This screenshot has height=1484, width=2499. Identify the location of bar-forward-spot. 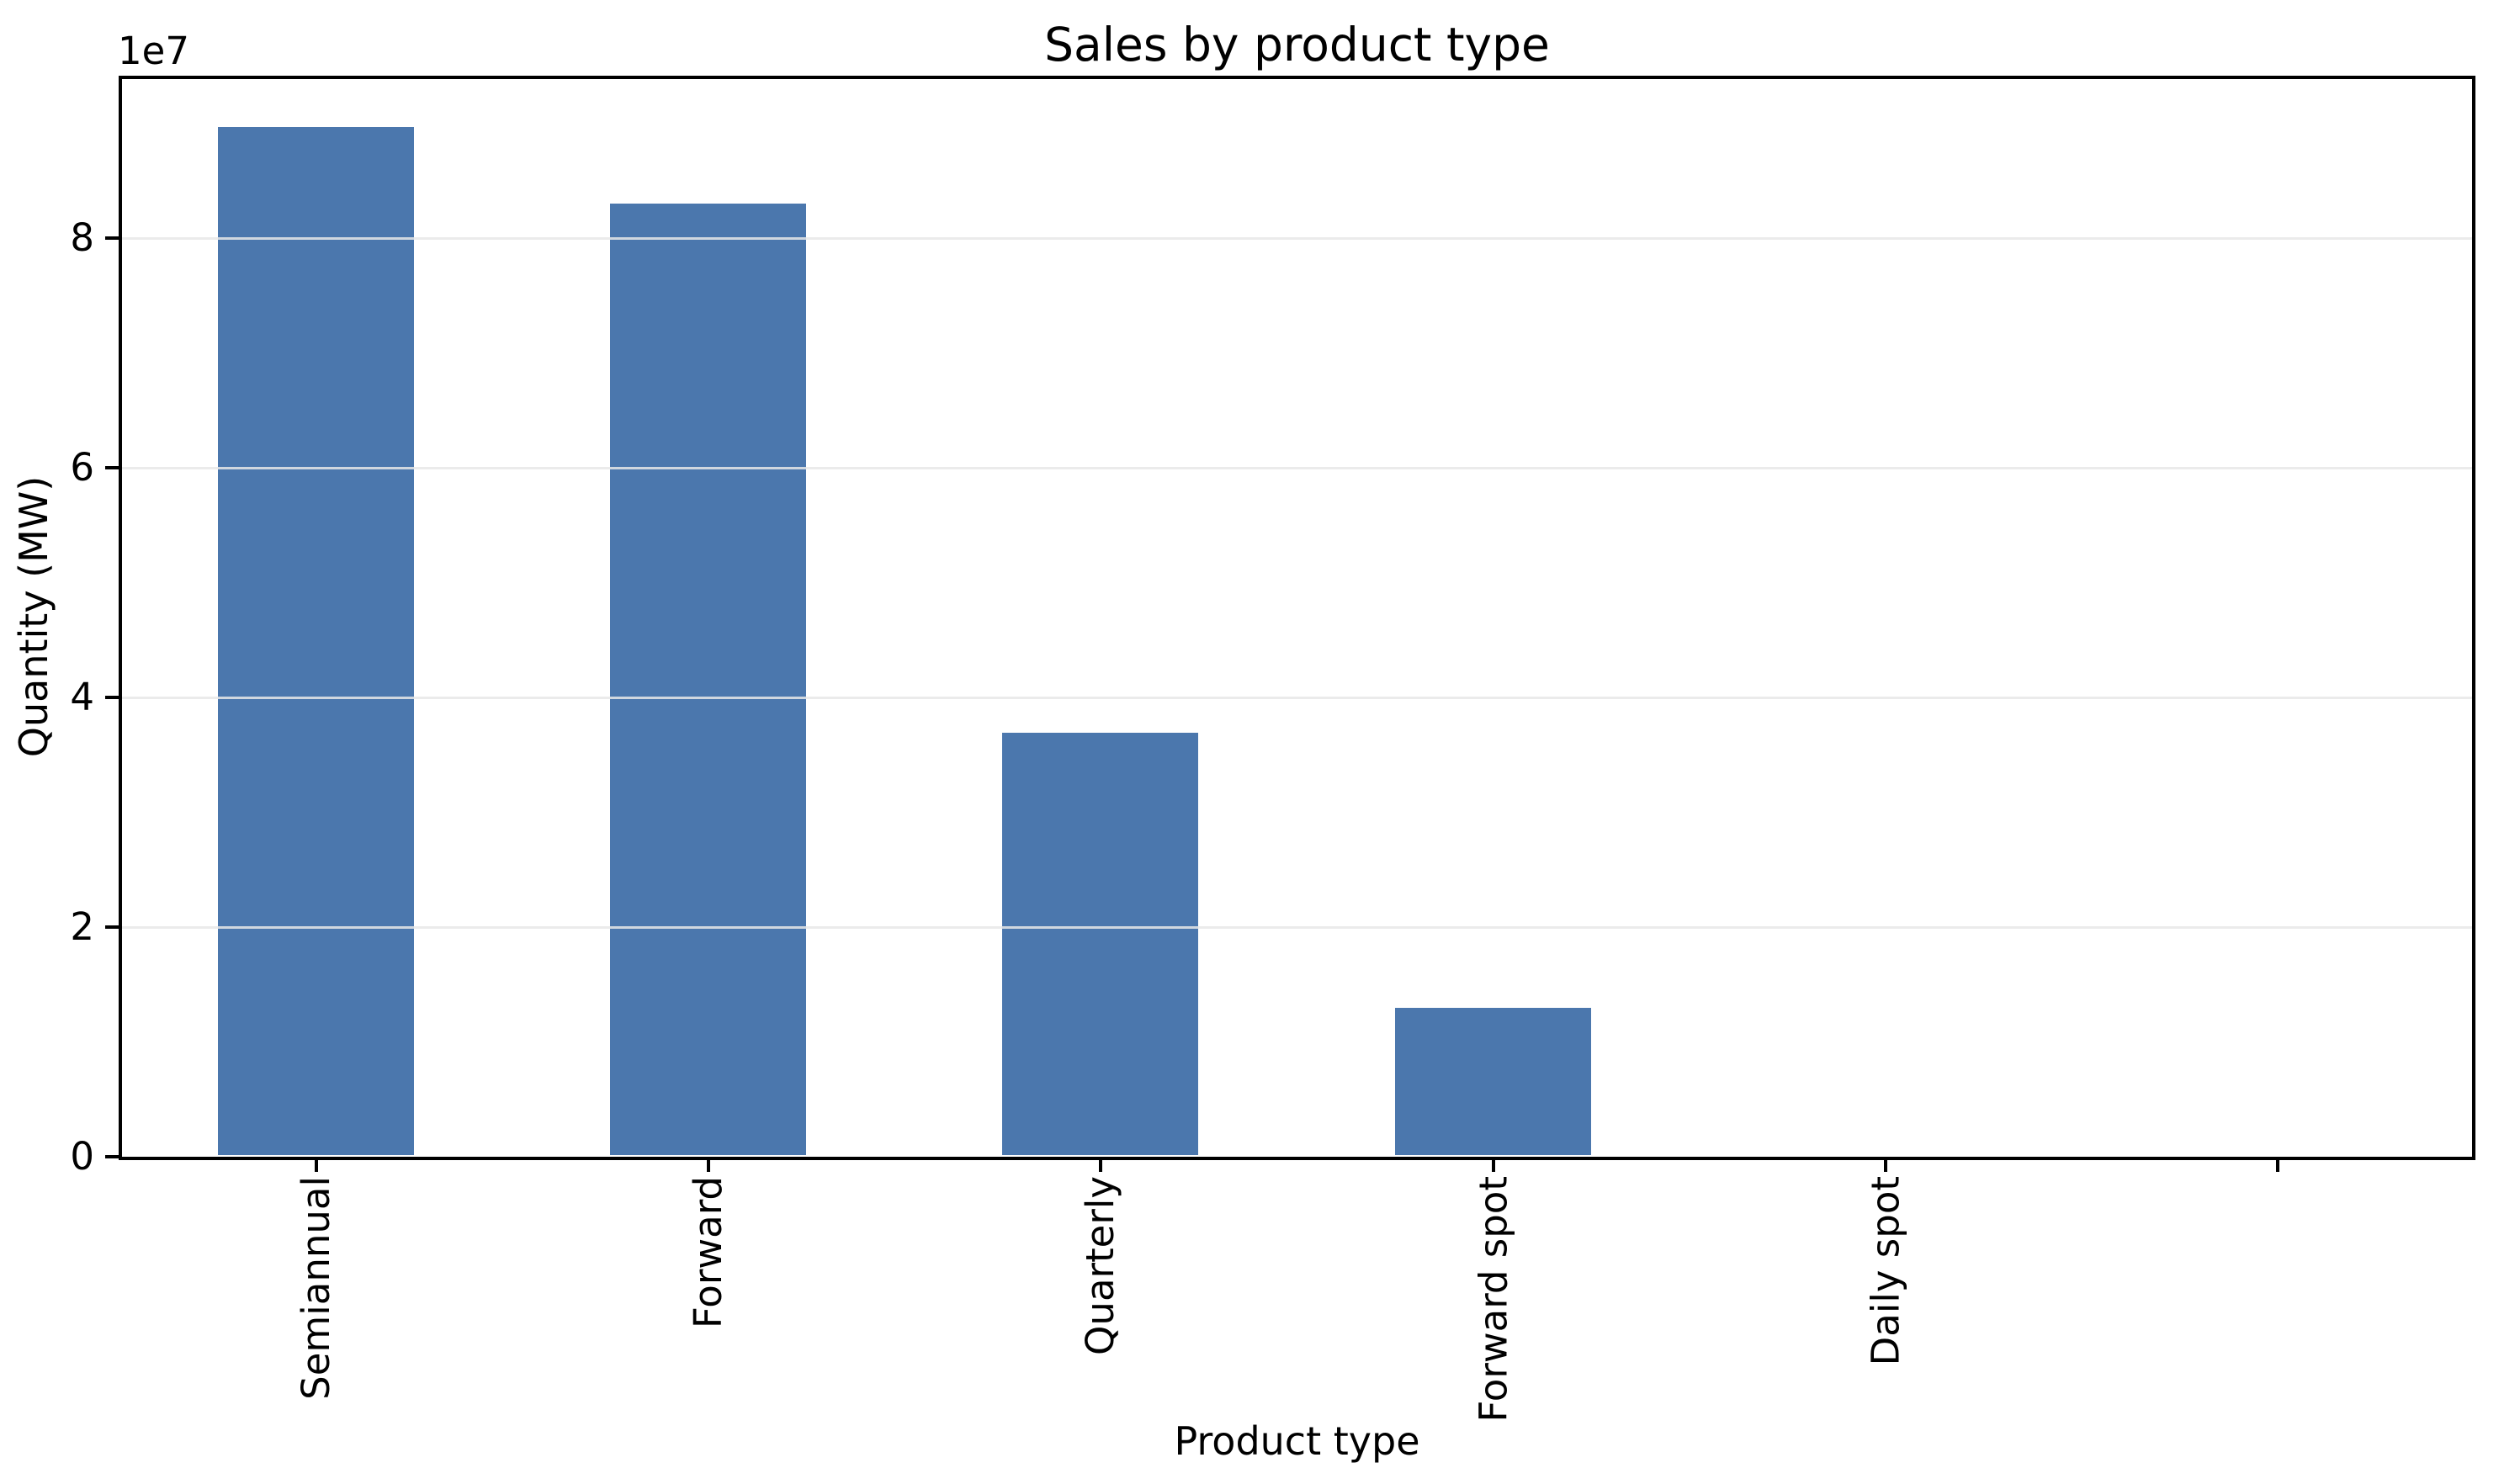
(1493, 1081).